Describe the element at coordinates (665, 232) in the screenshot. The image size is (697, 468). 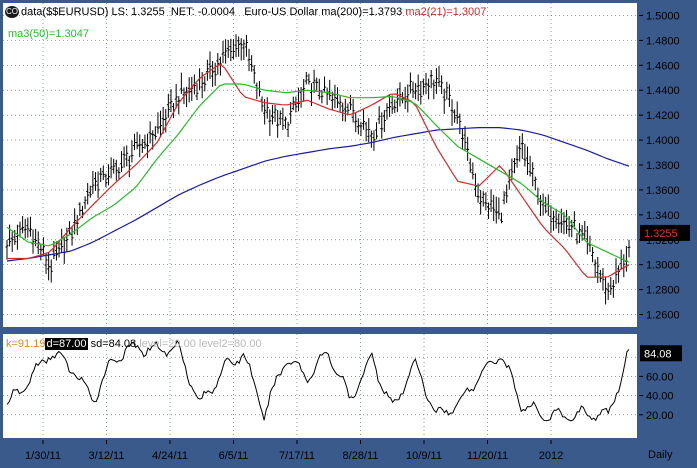
I see `current-price-box` at that location.